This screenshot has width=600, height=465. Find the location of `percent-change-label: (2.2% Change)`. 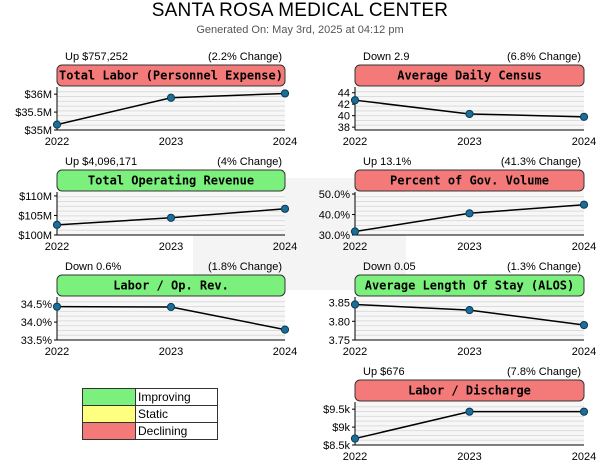

percent-change-label: (2.2% Change) is located at coordinates (245, 57).